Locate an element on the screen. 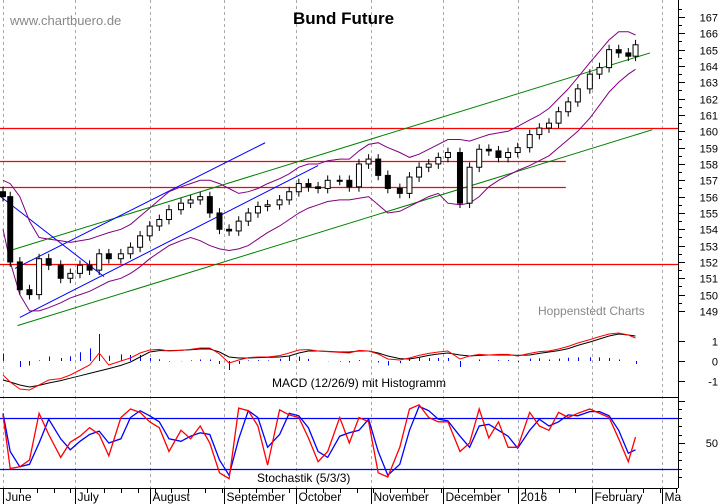 This screenshot has height=504, width=723. watermark: www.chartbuero.de is located at coordinates (65, 20).